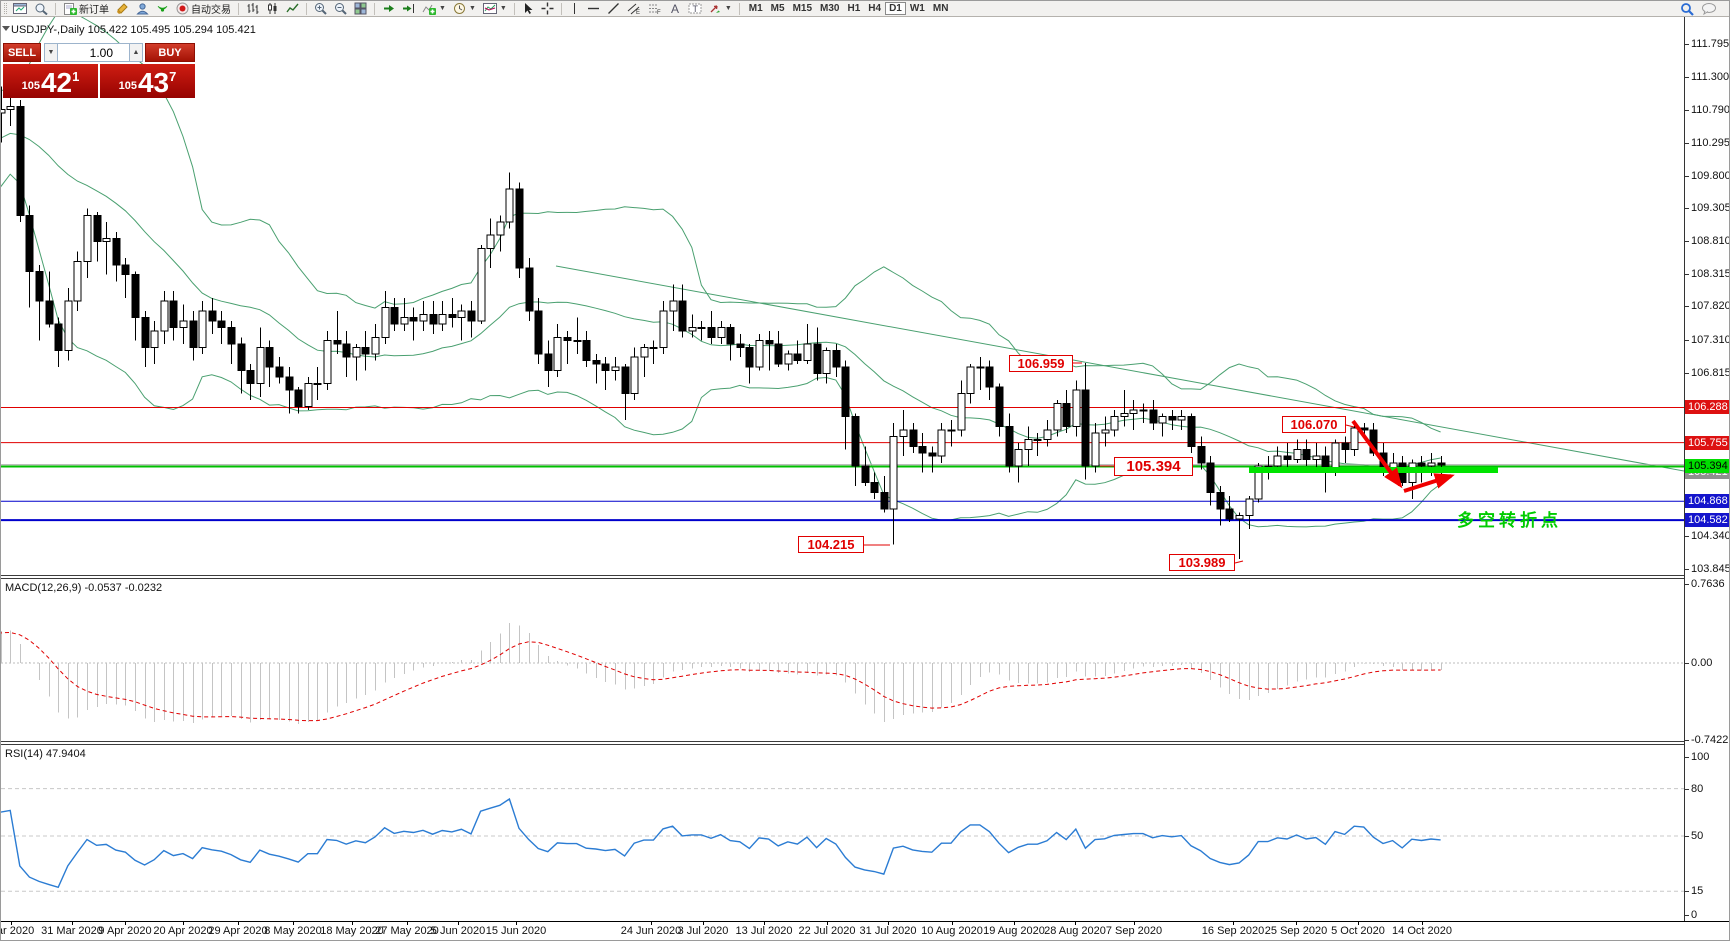 Image resolution: width=1730 pixels, height=941 pixels. What do you see at coordinates (875, 8) in the screenshot?
I see `timeframe-H4: H4` at bounding box center [875, 8].